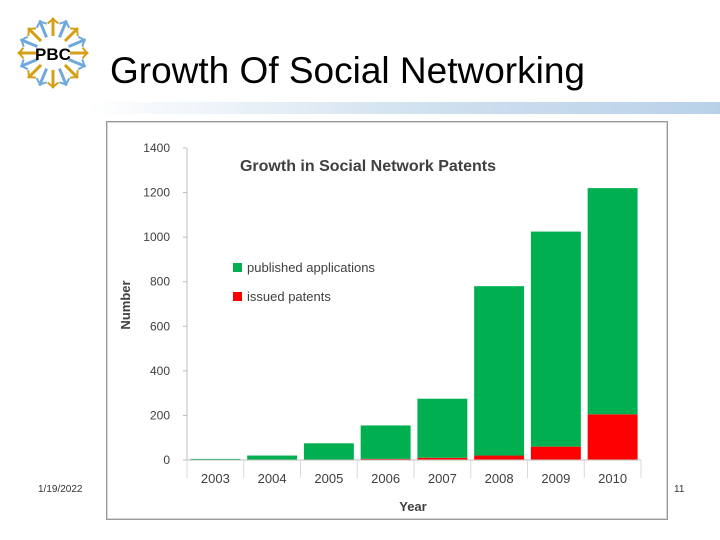  What do you see at coordinates (215, 459) in the screenshot?
I see `bar-published-applications-2003` at bounding box center [215, 459].